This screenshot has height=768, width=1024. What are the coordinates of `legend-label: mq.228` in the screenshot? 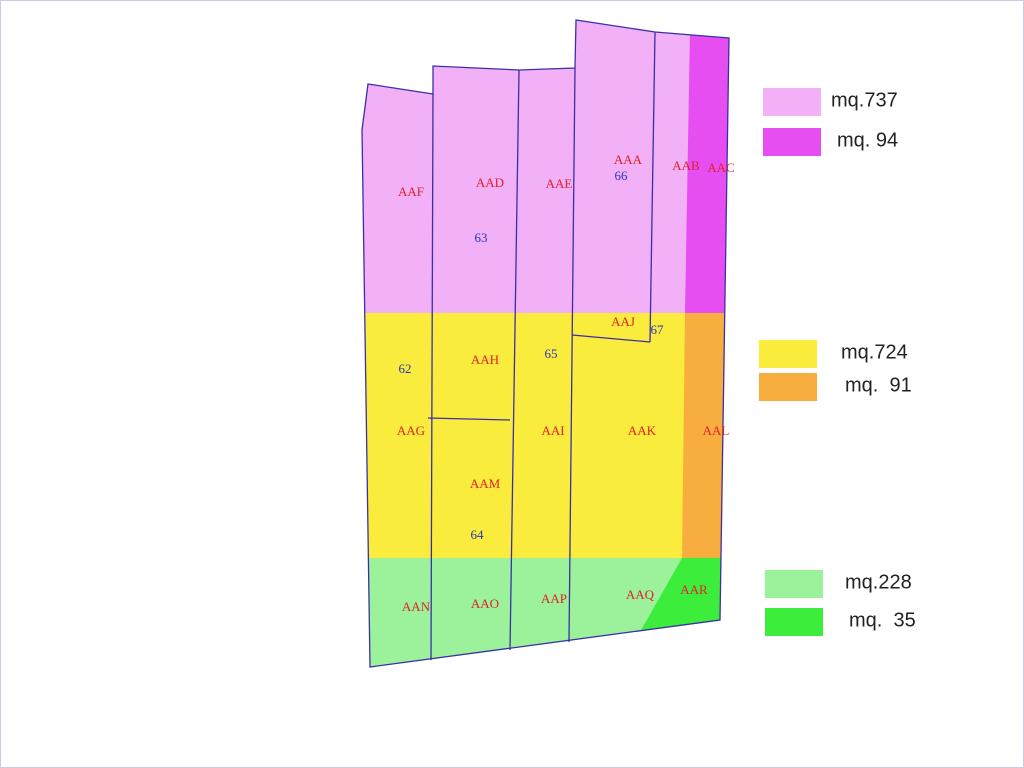 It's located at (878, 582).